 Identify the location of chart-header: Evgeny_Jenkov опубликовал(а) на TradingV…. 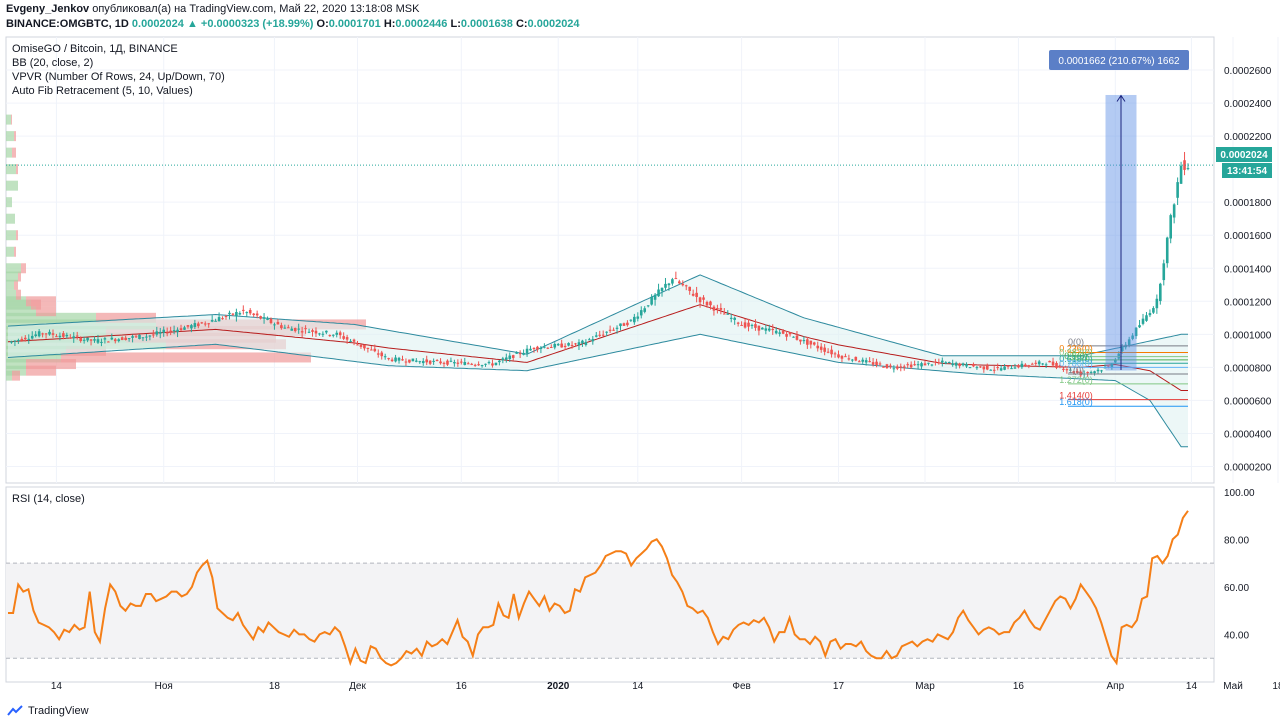
(640, 17).